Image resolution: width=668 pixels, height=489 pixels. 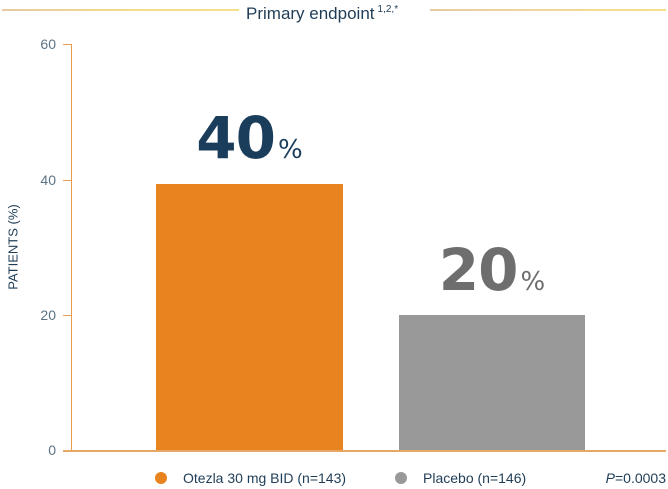 I want to click on chart-legend: Otezla 30 mg BID (n=143) Placebo (n=146), so click(x=340, y=478).